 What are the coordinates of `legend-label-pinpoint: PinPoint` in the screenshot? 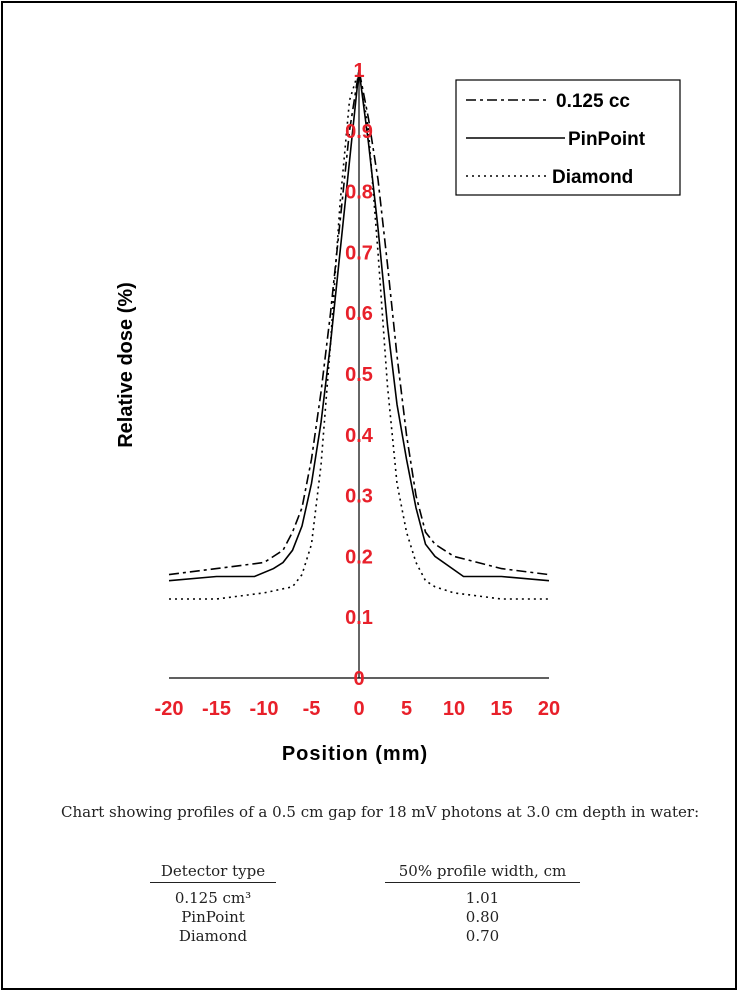 It's located at (607, 139).